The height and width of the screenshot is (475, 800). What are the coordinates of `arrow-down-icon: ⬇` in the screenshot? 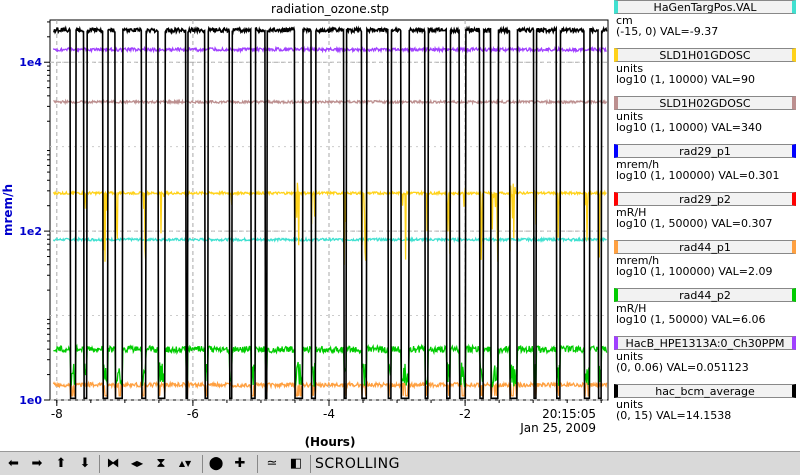 It's located at (85, 463).